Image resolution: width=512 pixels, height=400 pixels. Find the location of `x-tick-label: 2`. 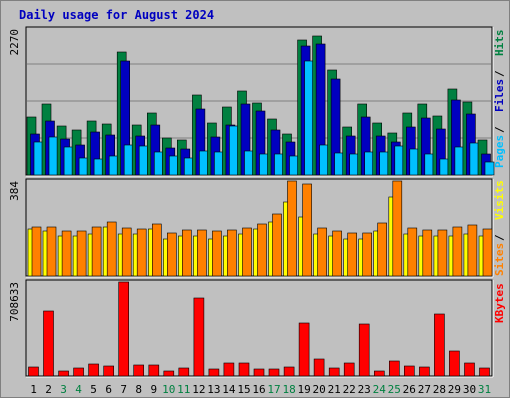

x-tick-label: 2 is located at coordinates (48, 389).